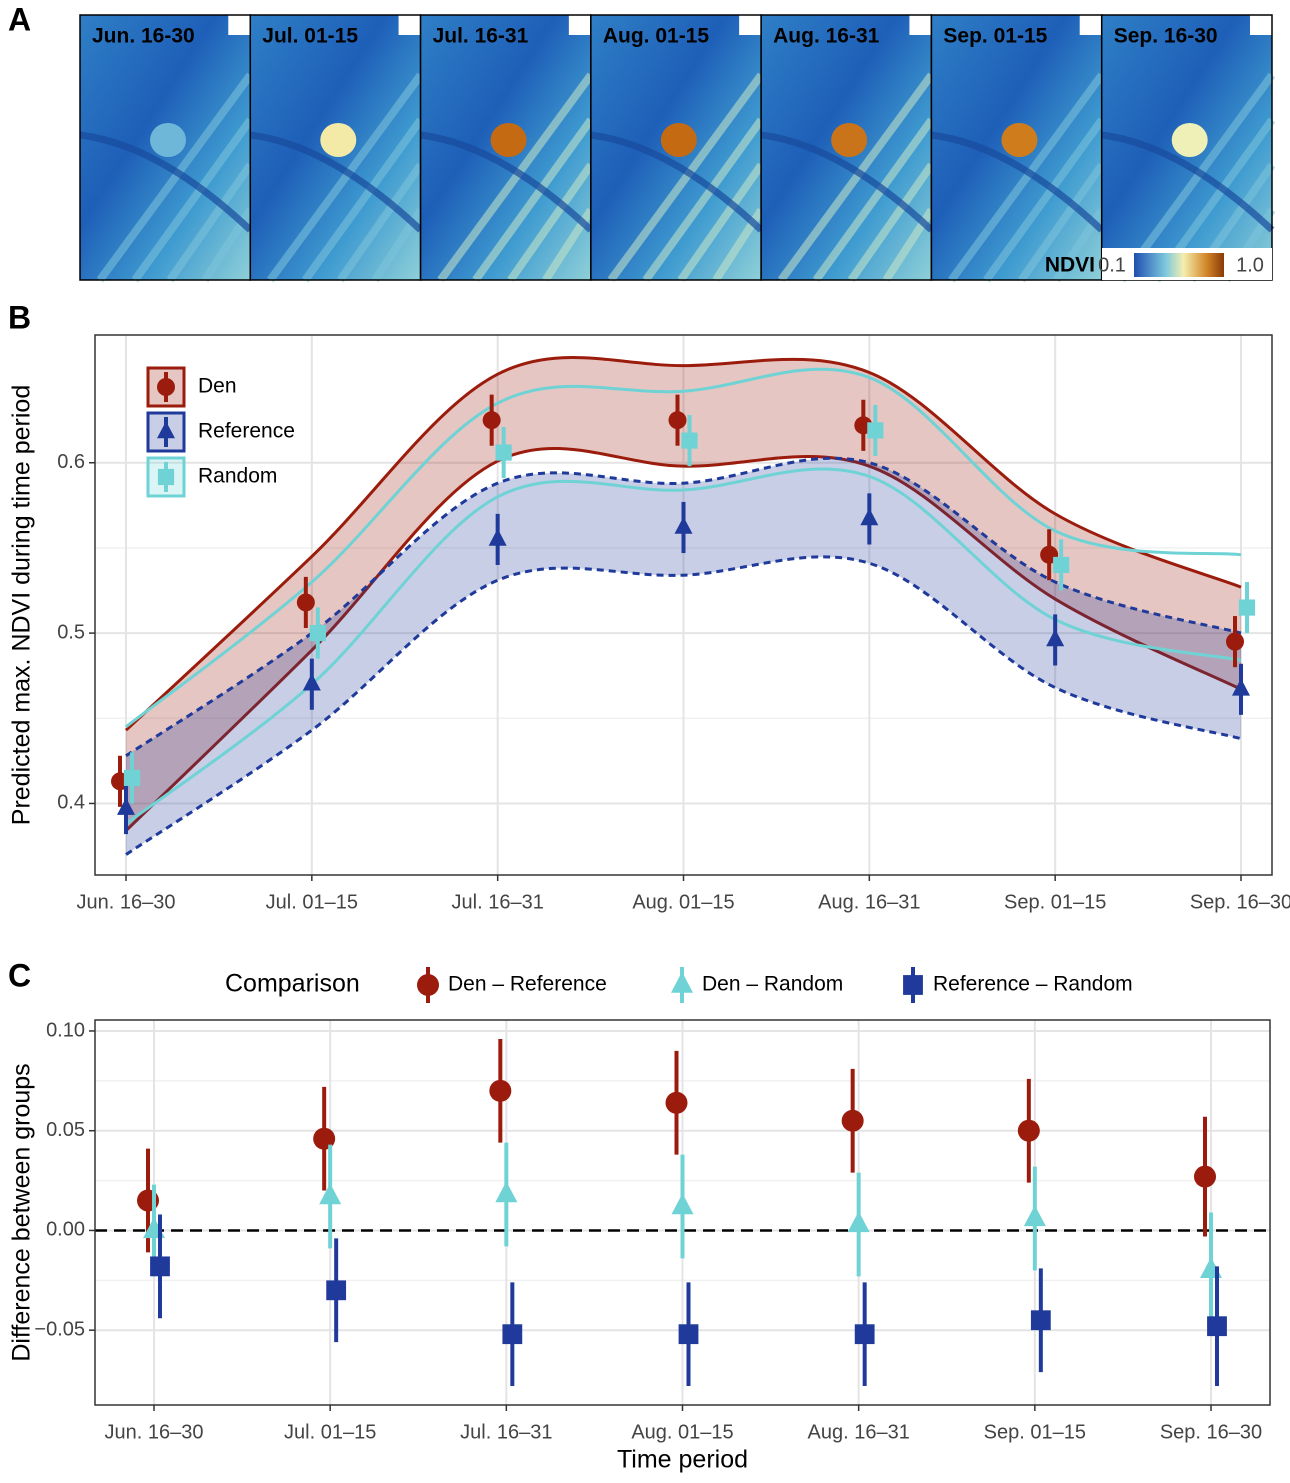  What do you see at coordinates (682, 1460) in the screenshot?
I see `x-axis-title: Time period` at bounding box center [682, 1460].